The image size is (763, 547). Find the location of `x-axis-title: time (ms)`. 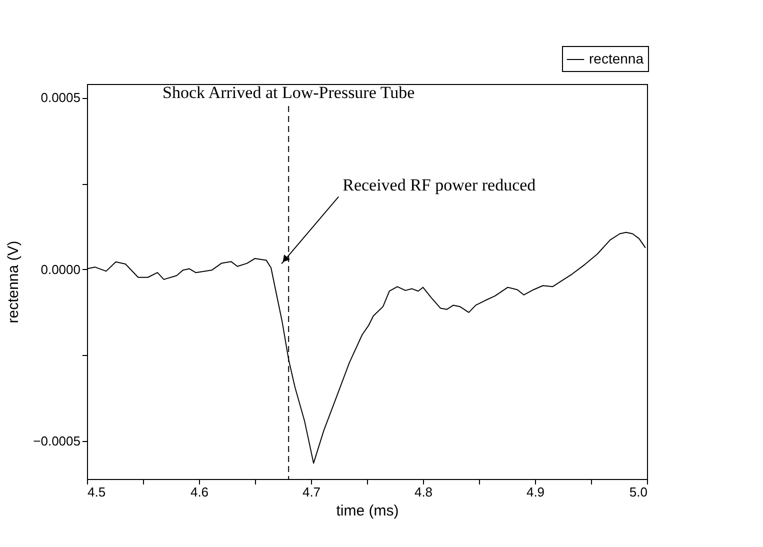

x-axis-title: time (ms) is located at coordinates (367, 511).